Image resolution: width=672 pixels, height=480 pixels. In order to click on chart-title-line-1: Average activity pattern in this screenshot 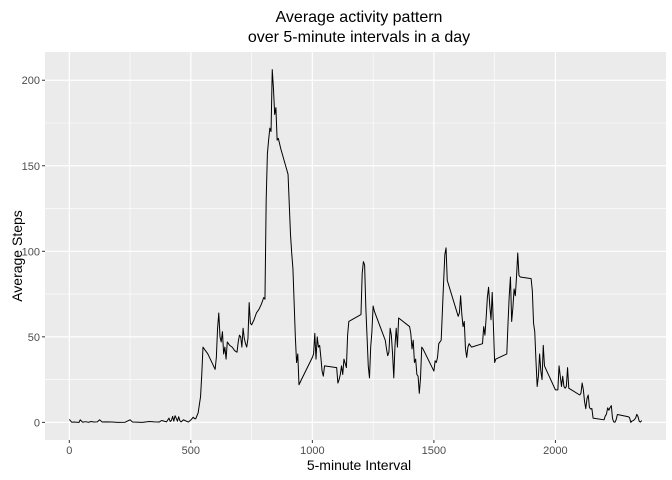, I will do `click(359, 17)`.